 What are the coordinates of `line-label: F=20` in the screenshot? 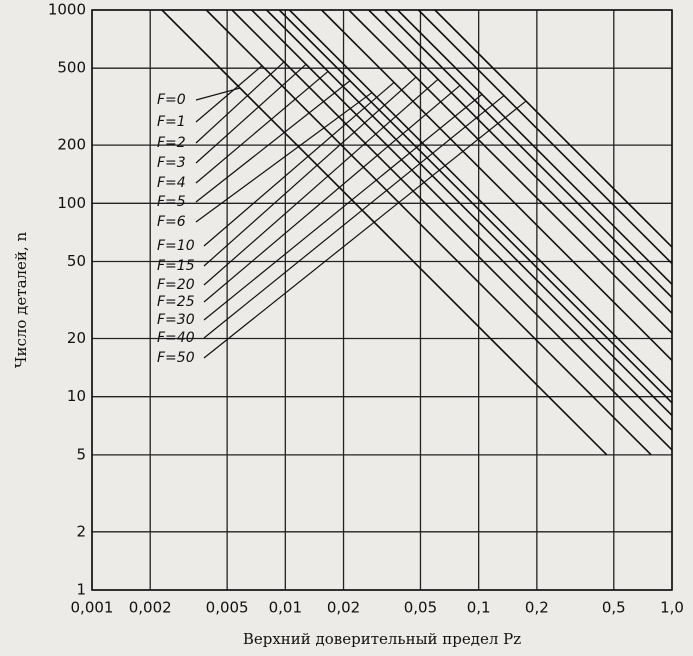 It's located at (176, 285).